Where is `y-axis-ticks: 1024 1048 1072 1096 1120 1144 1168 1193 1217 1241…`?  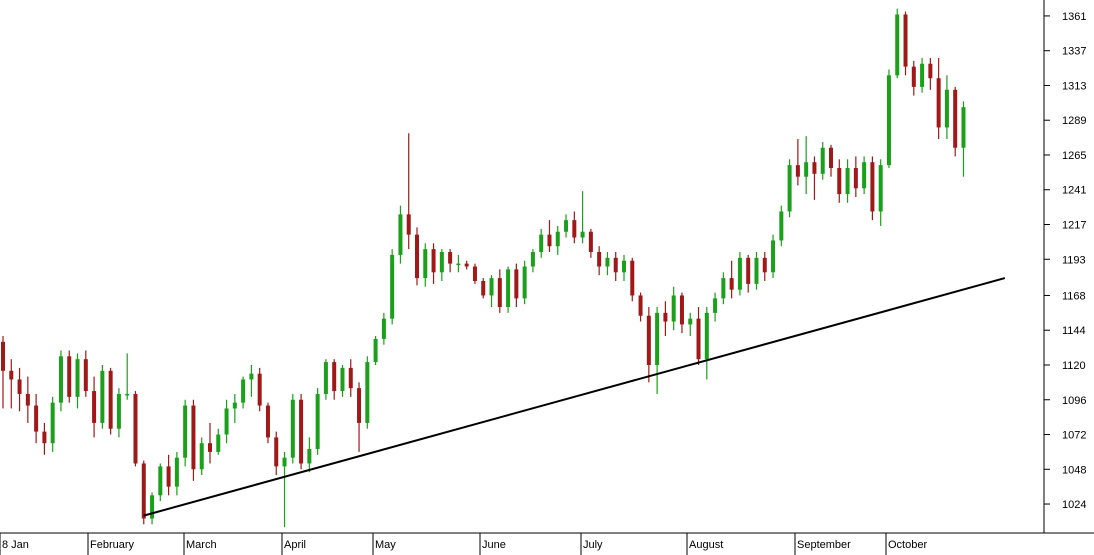 y-axis-ticks: 1024 1048 1072 1096 1120 1144 1168 1193 1217 1241… is located at coordinates (1065, 261).